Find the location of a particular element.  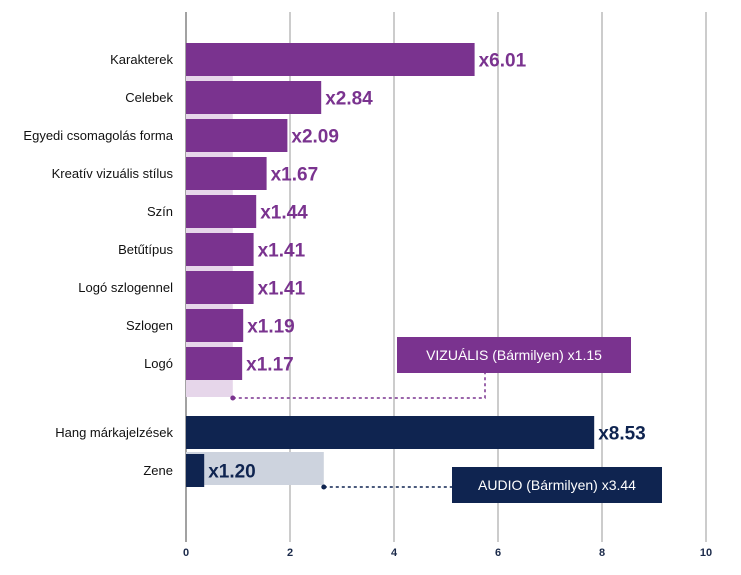

category-label: Szín is located at coordinates (160, 211).